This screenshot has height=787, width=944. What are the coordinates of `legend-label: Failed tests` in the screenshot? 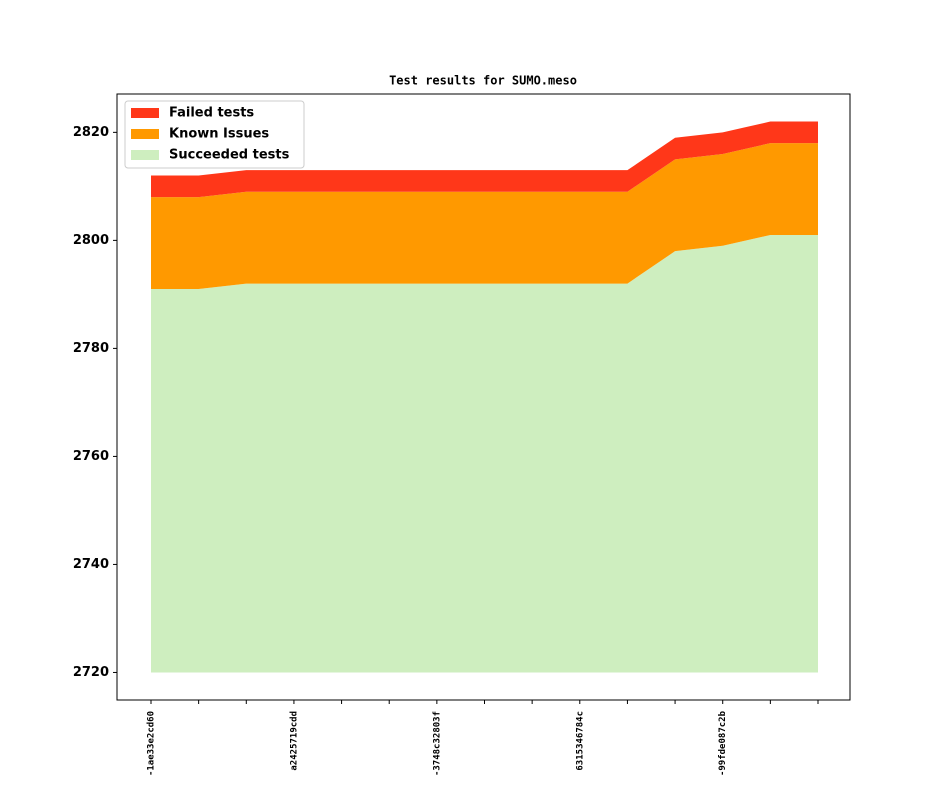 It's located at (211, 113).